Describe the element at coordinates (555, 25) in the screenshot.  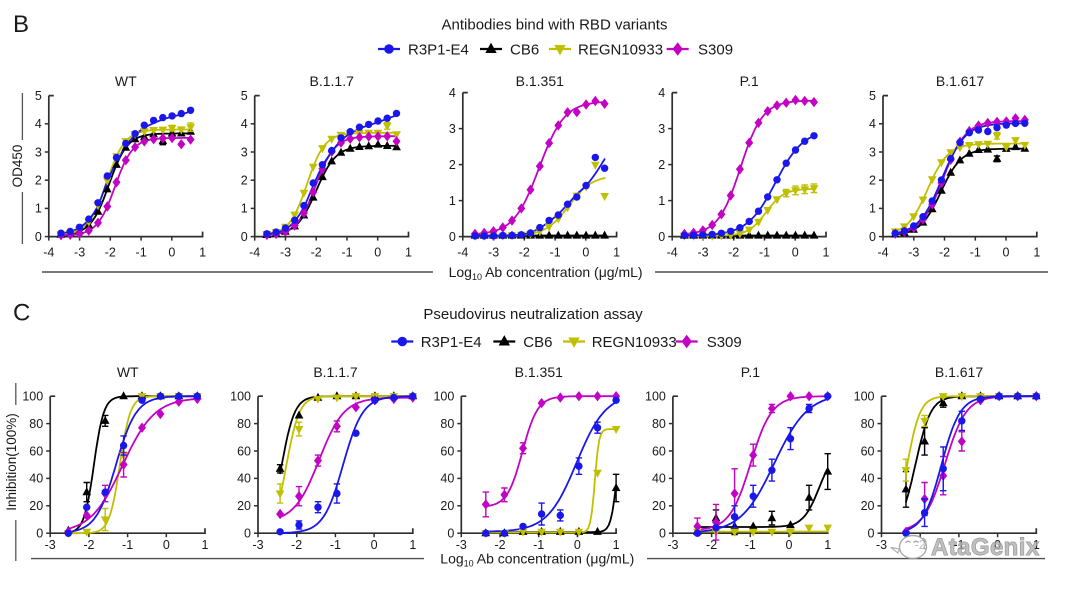
I see `svg-text:Antibodies bind with RBD varia: Antibodies bind with RBD variants` at that location.